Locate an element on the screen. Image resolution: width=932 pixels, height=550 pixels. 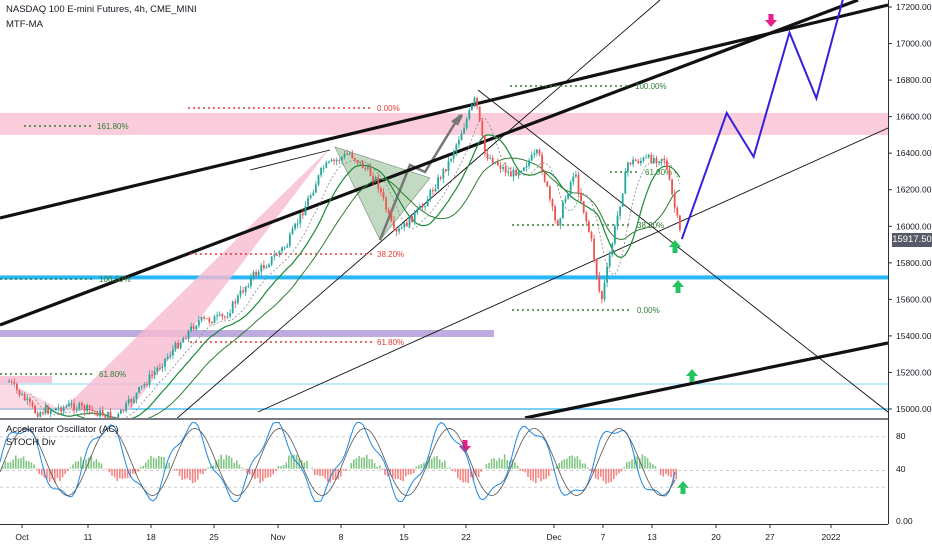
oscillator-axis: 80 40 0.00 is located at coordinates (904, 478).